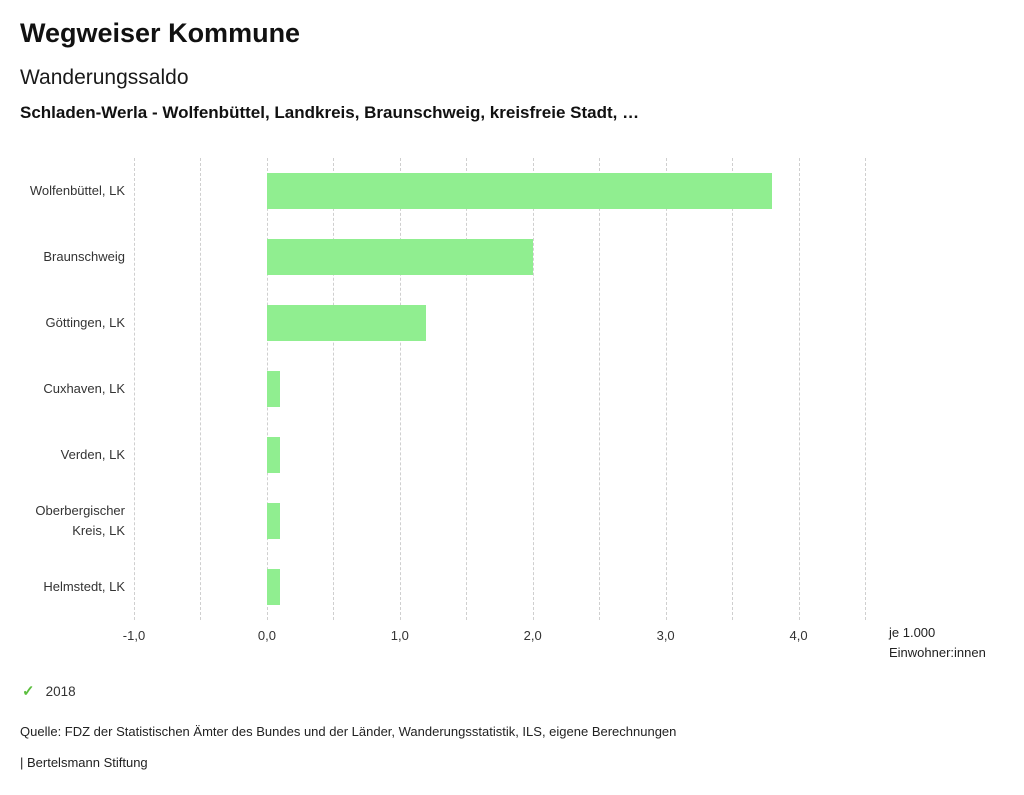  What do you see at coordinates (84, 388) in the screenshot?
I see `category-label: Cuxhaven, LK` at bounding box center [84, 388].